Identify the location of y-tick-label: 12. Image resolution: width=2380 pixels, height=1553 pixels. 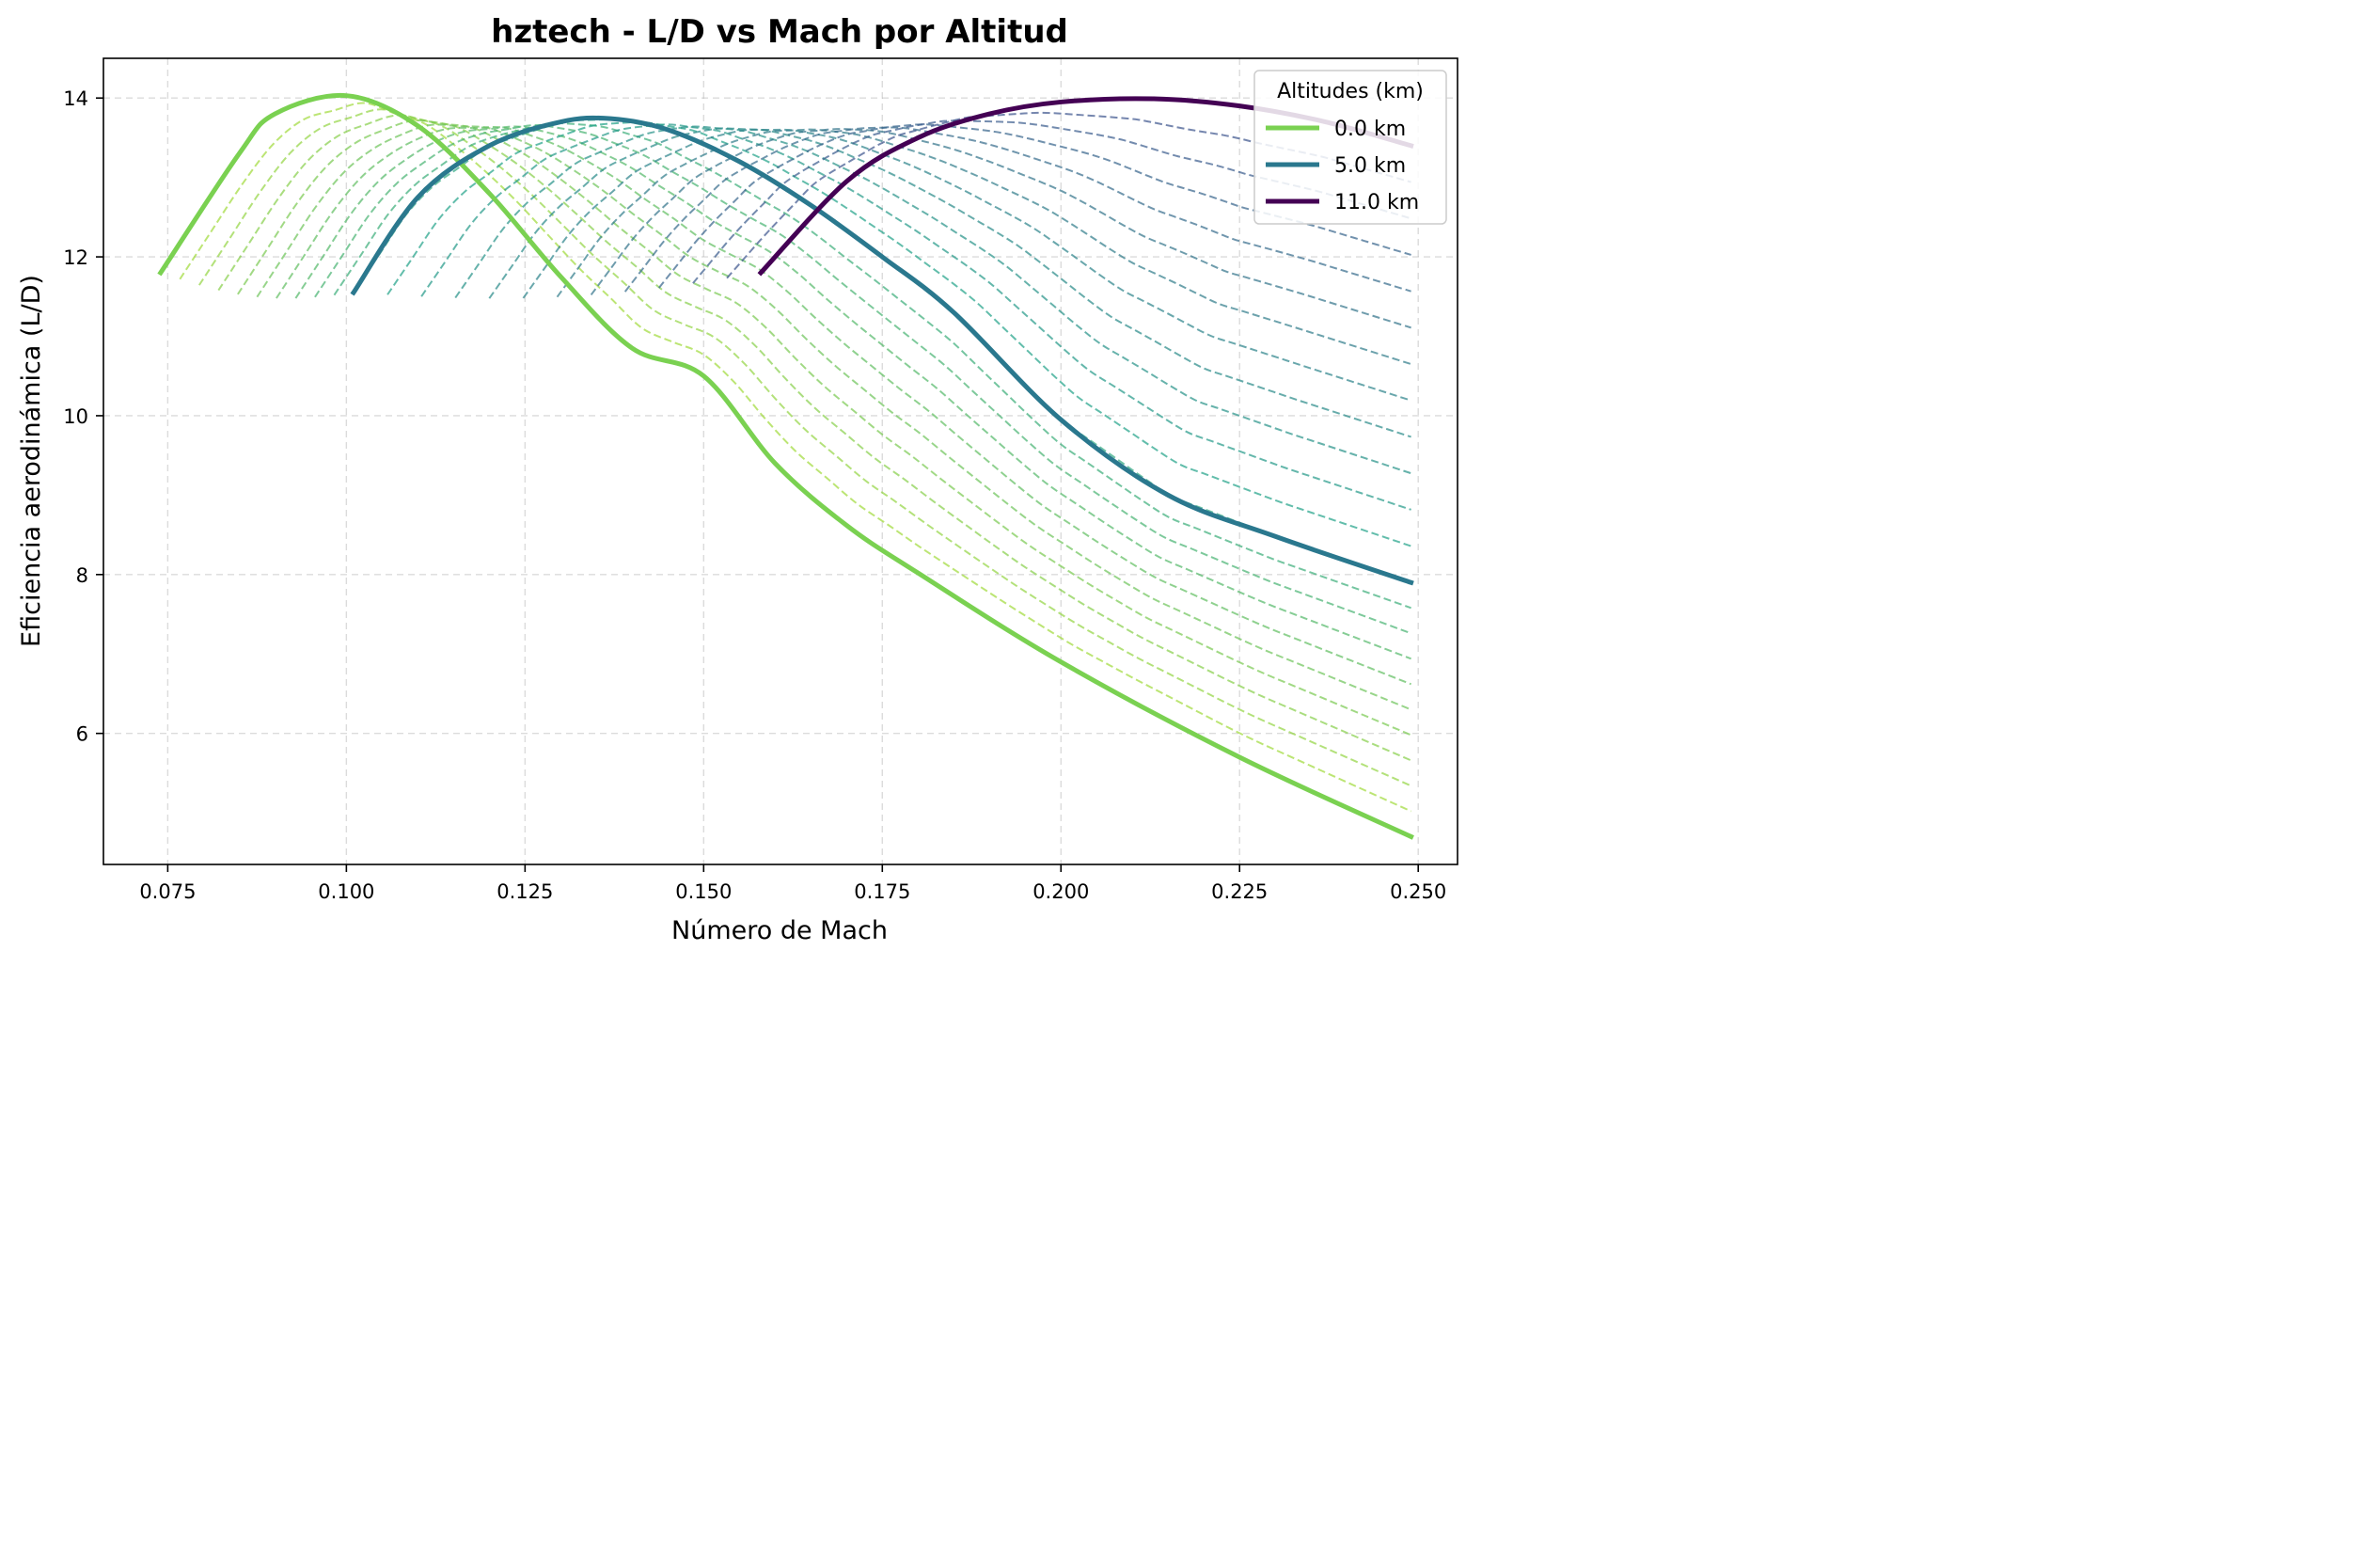
(75, 257).